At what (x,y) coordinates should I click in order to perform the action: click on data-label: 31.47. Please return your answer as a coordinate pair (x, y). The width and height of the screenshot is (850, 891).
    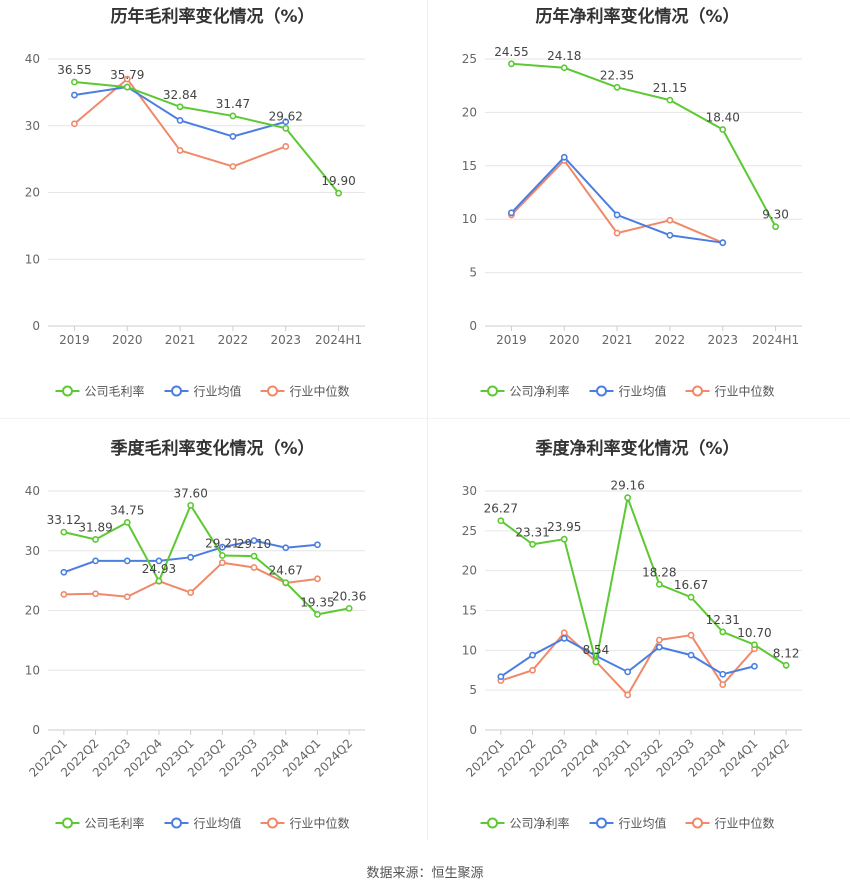
    Looking at the image, I should click on (233, 104).